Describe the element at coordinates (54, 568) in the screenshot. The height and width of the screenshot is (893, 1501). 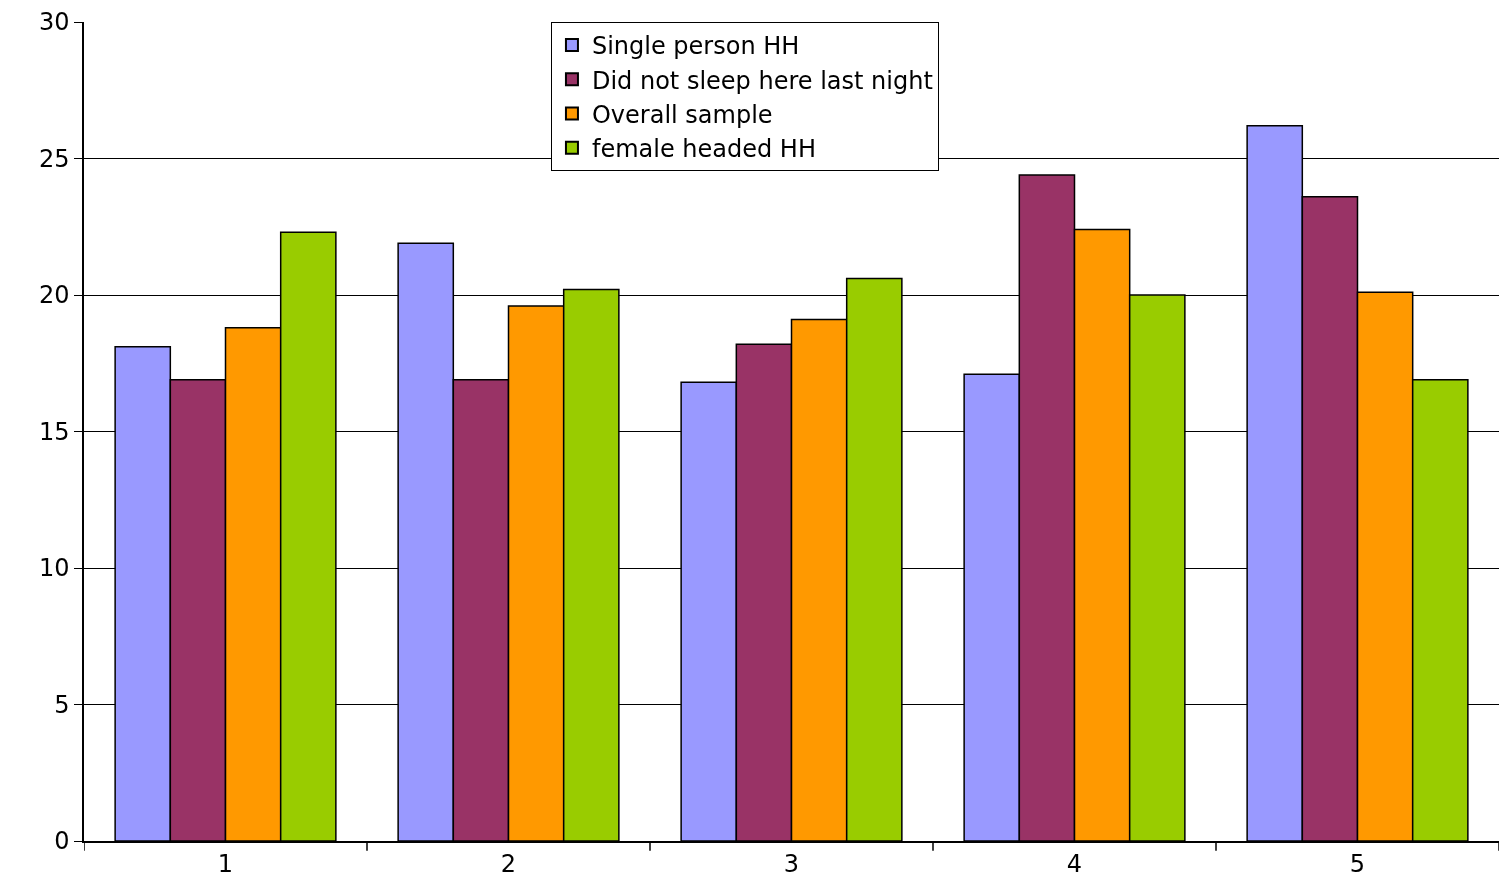
I see `y-tick-label: 10` at that location.